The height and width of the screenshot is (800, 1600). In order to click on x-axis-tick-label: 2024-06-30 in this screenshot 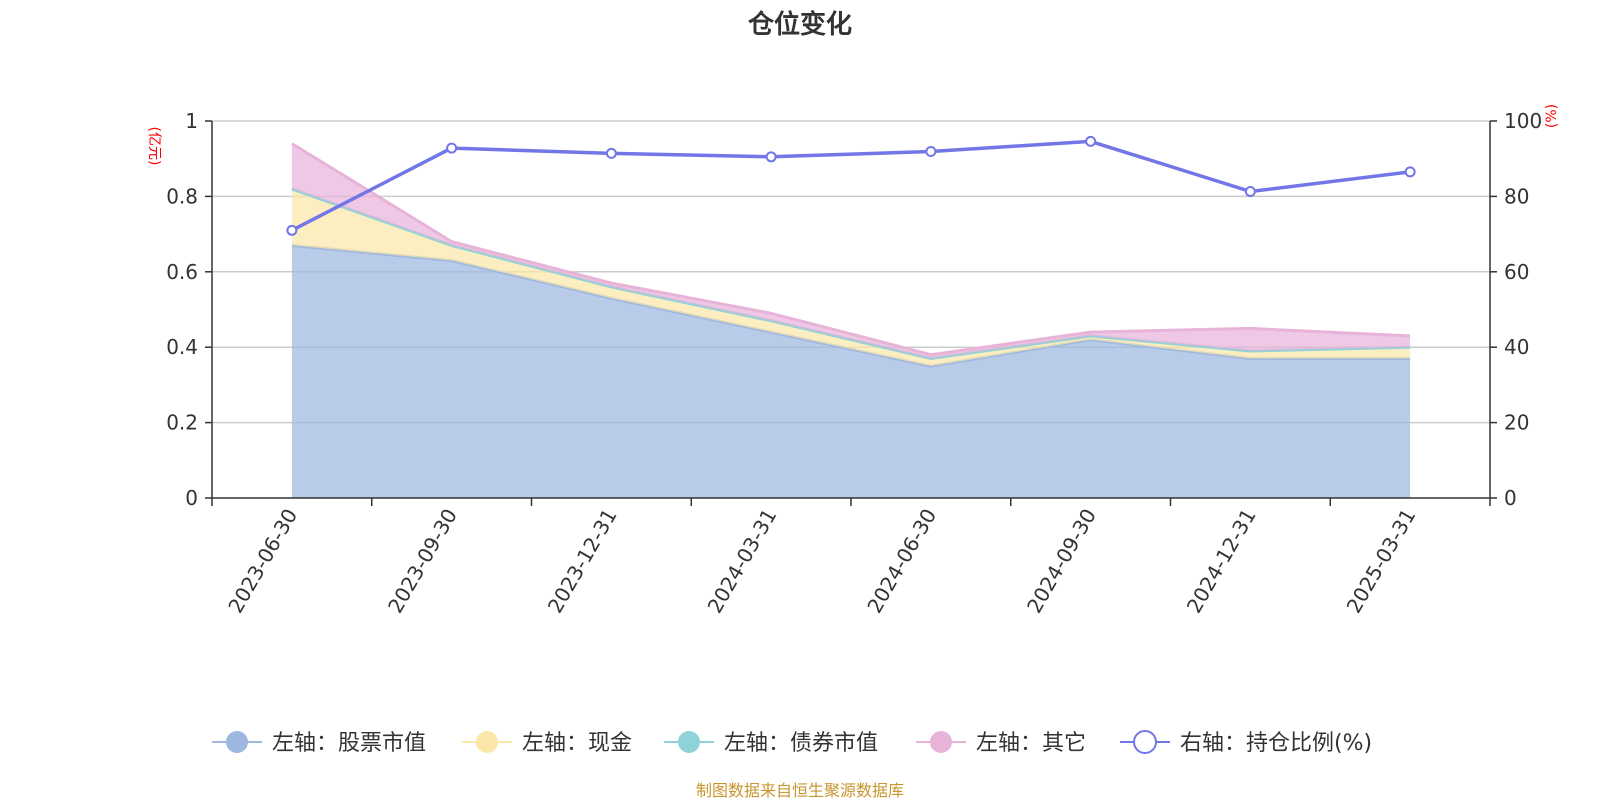, I will do `click(901, 561)`.